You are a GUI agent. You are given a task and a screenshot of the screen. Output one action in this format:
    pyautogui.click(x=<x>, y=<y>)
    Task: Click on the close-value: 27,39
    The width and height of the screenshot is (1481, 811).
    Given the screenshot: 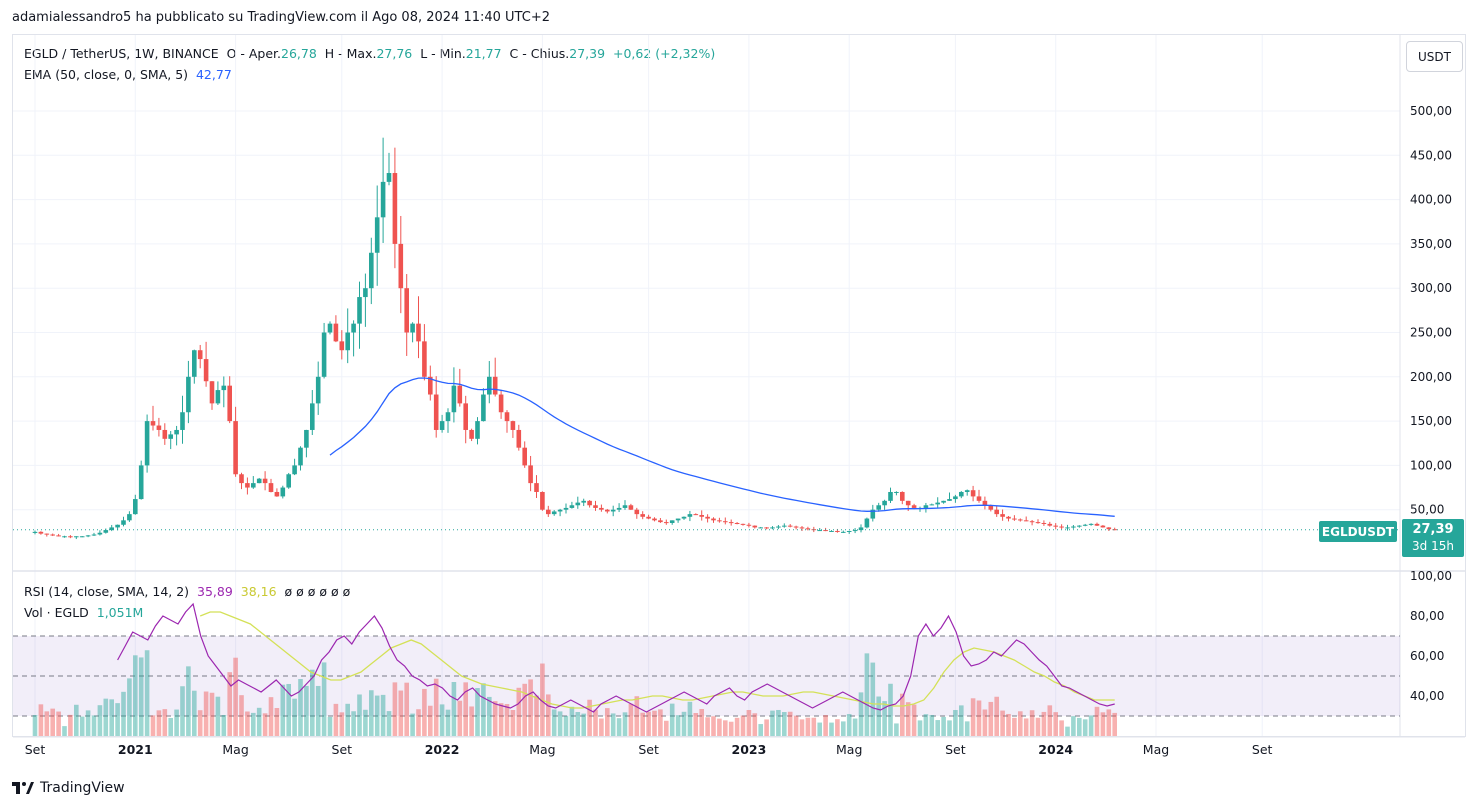 What is the action you would take?
    pyautogui.click(x=587, y=53)
    